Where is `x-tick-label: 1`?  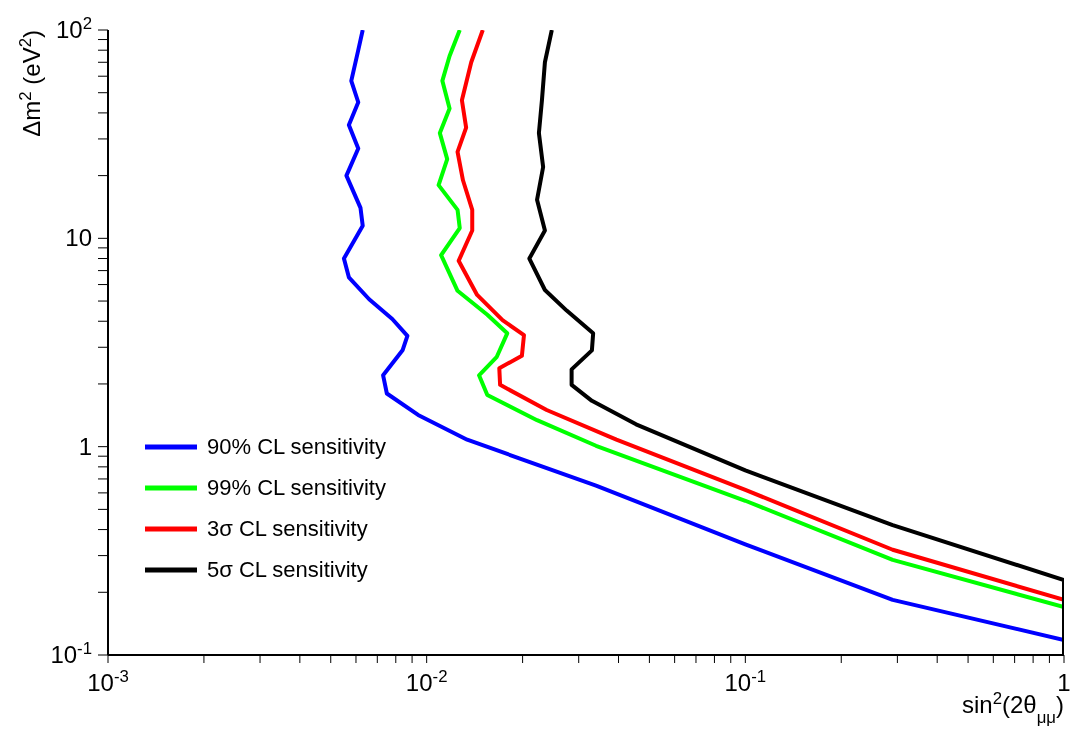
x-tick-label: 1 is located at coordinates (1064, 682).